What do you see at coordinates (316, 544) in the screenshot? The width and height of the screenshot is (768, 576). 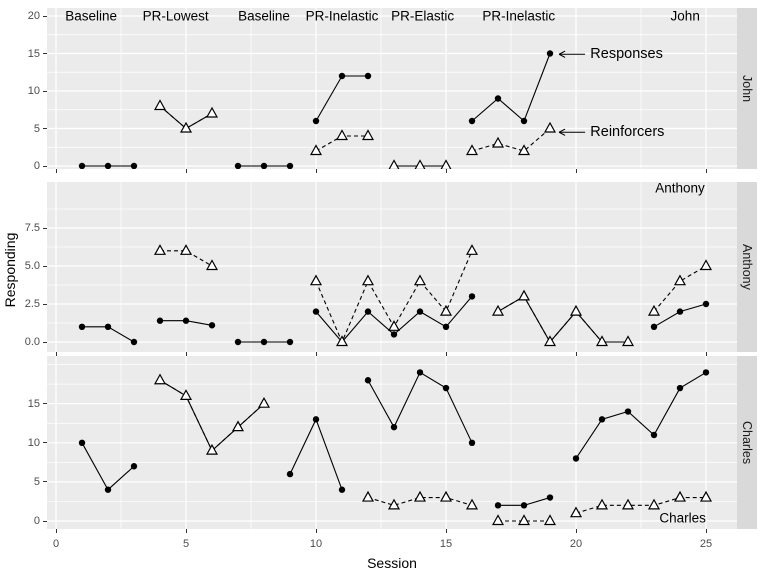 I see `x-tick-label: 10` at bounding box center [316, 544].